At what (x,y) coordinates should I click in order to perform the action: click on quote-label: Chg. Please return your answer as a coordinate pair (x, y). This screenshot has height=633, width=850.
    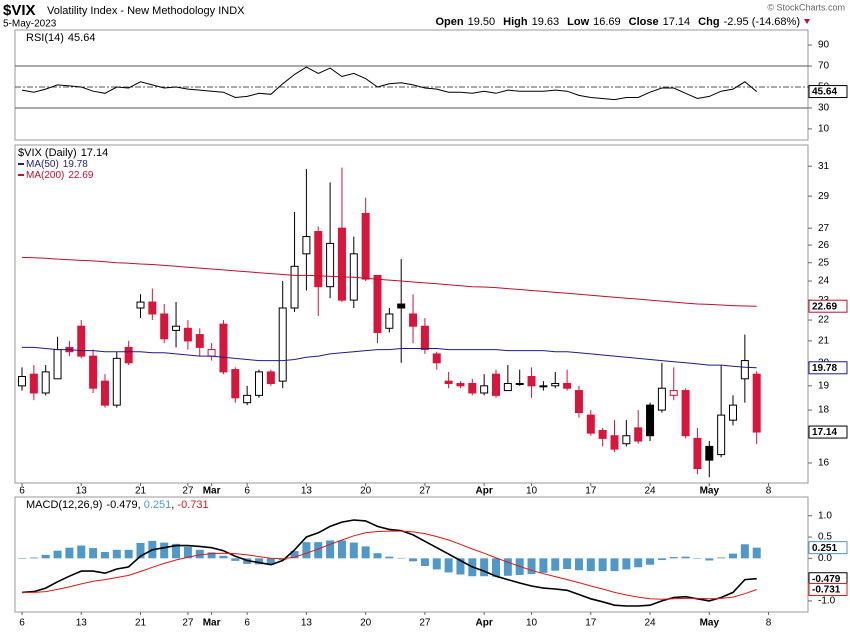
    Looking at the image, I should click on (708, 22).